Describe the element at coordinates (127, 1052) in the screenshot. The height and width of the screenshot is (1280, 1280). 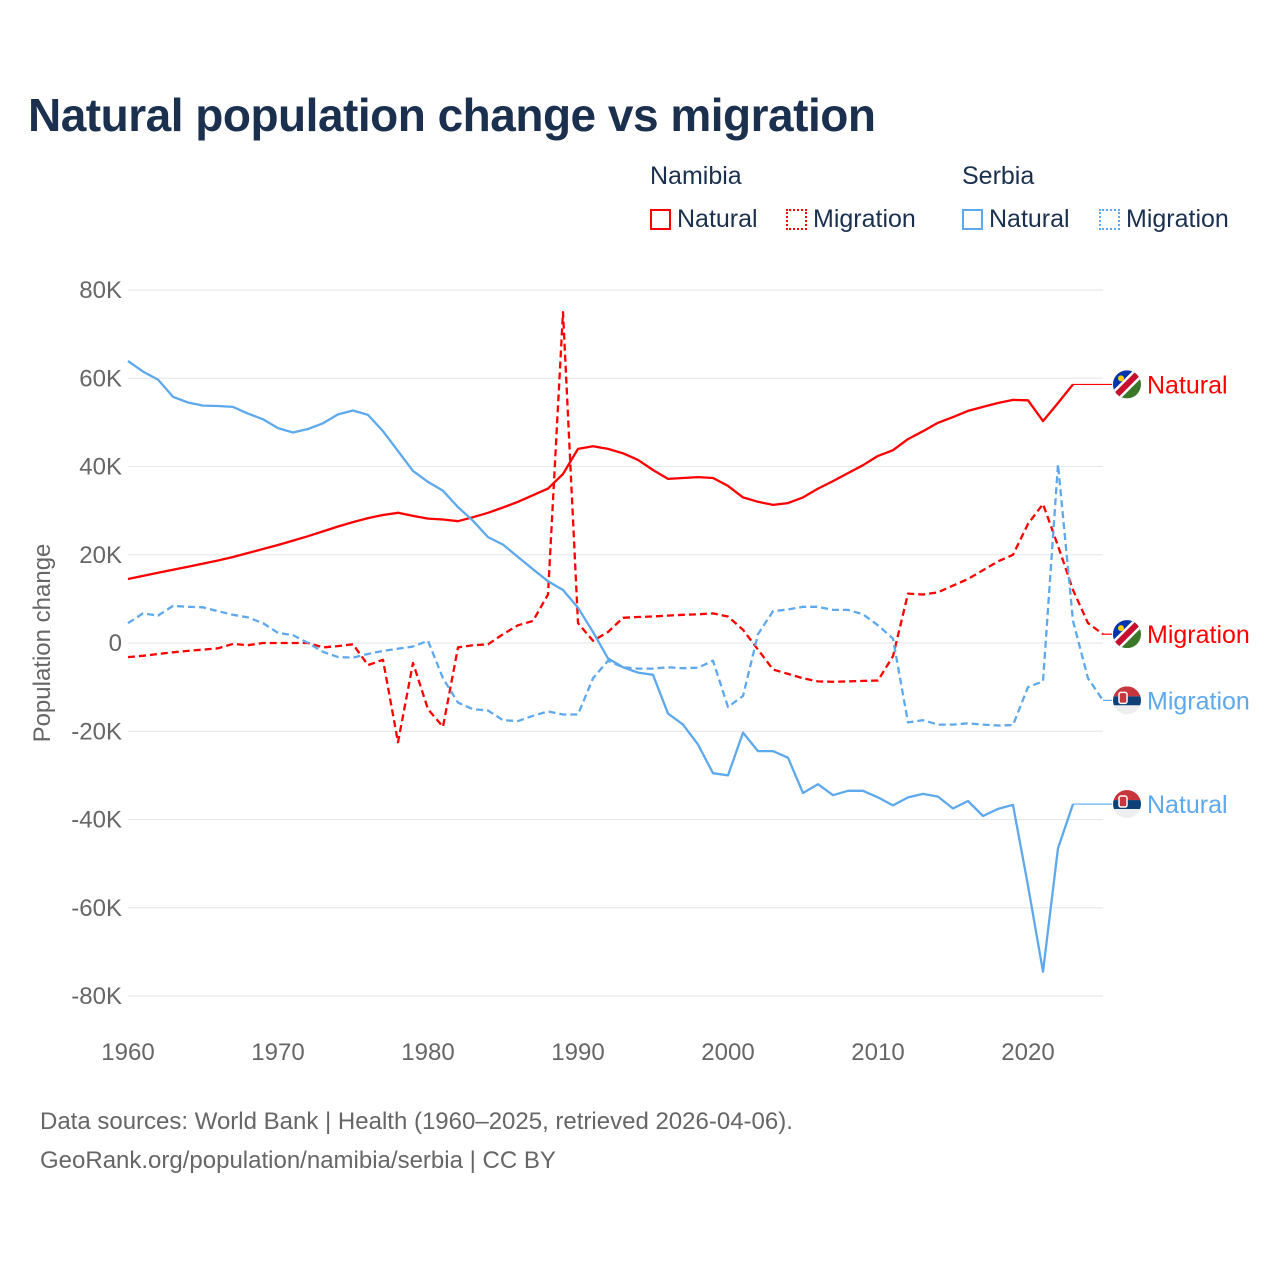
I see `x-tick-label: 1960` at that location.